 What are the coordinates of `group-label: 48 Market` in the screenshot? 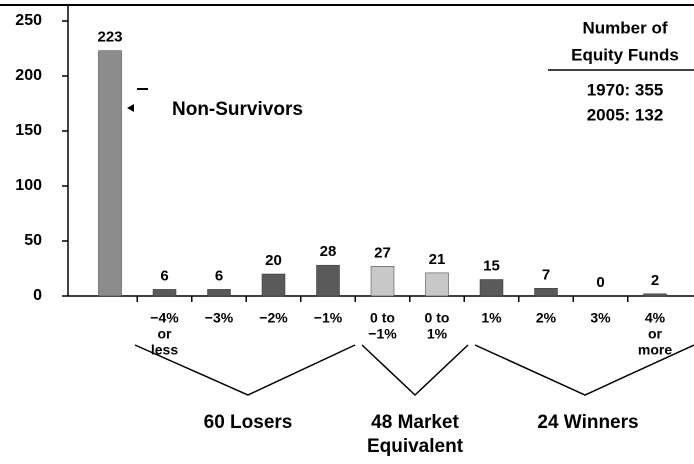 It's located at (415, 422).